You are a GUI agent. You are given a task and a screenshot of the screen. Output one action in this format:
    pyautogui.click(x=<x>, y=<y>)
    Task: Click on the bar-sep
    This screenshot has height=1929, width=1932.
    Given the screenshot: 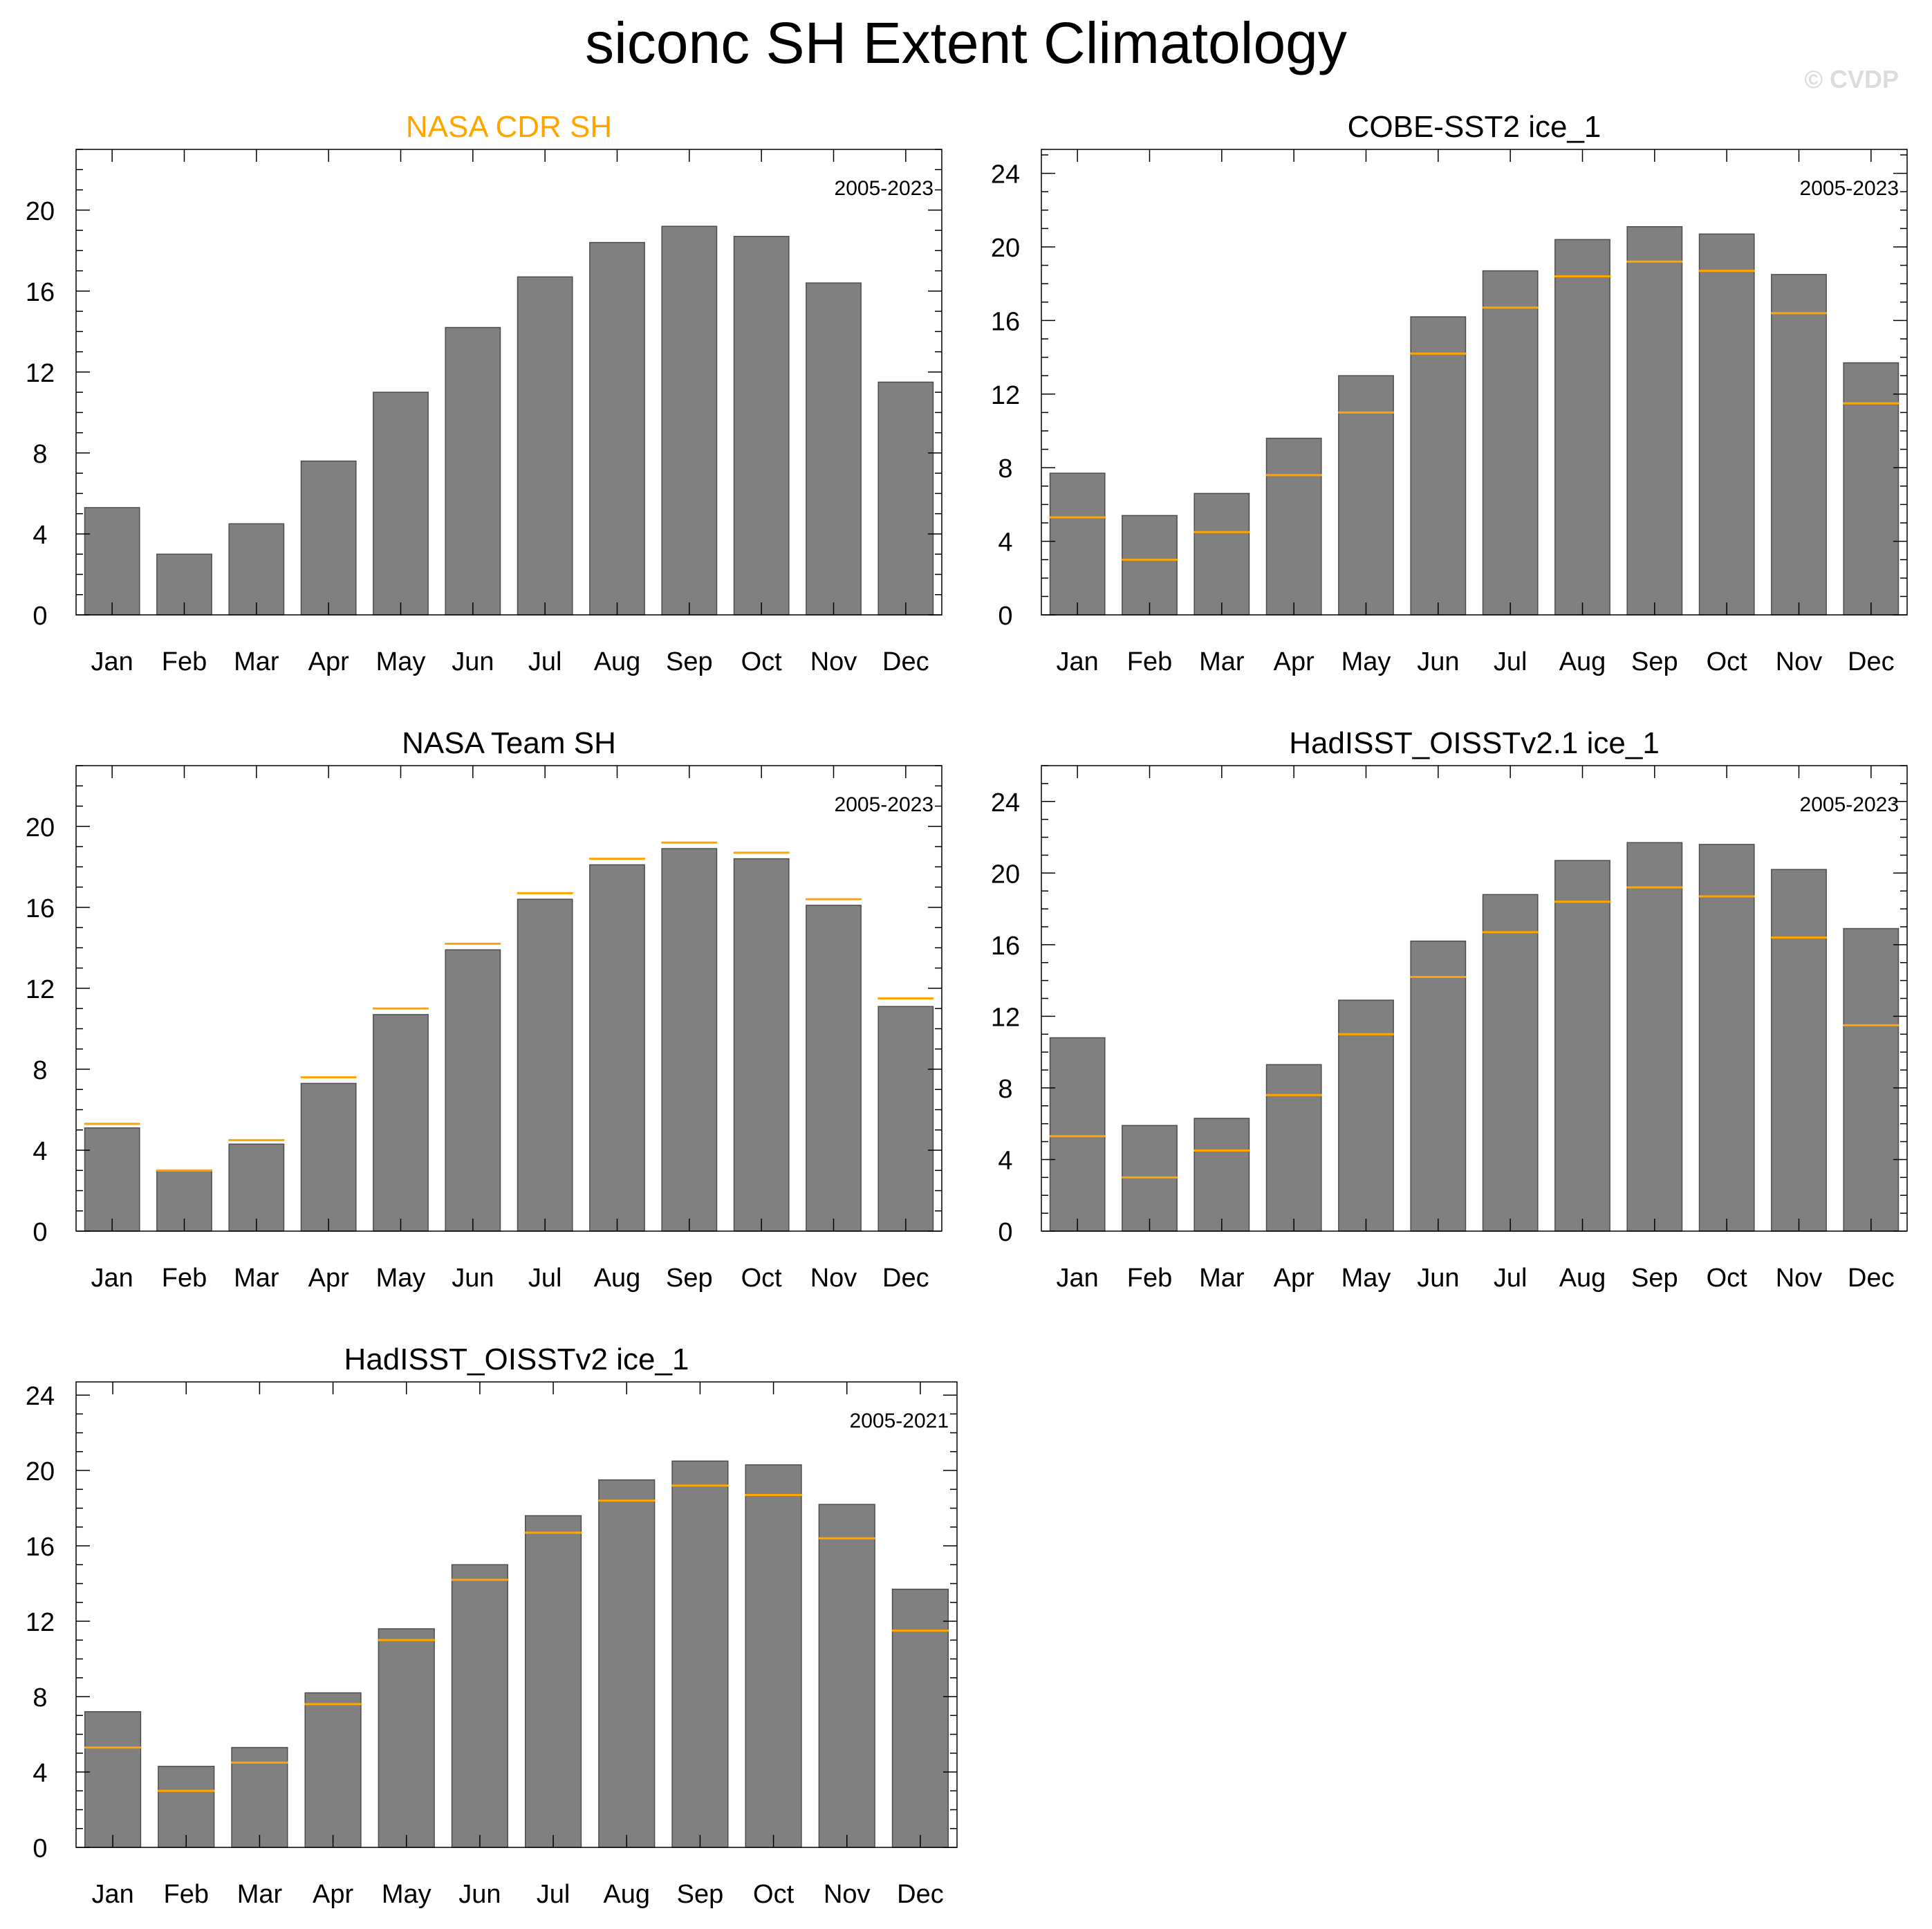 What is the action you would take?
    pyautogui.click(x=689, y=420)
    